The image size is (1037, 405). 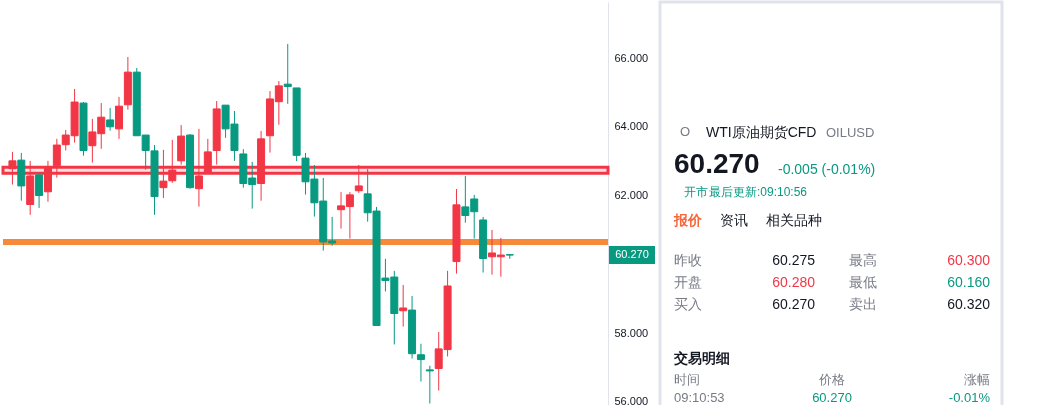 I want to click on text: 相关品种, so click(x=794, y=220).